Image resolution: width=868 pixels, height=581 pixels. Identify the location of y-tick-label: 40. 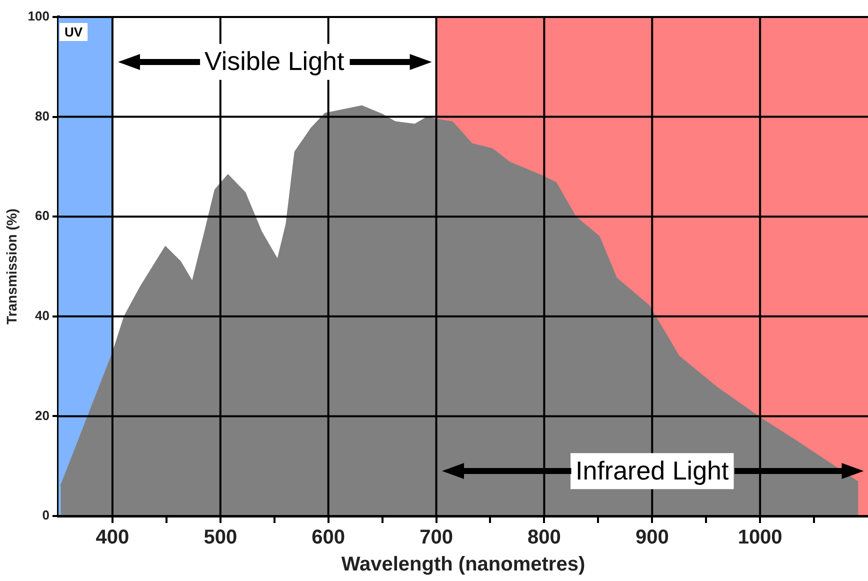
(42, 315).